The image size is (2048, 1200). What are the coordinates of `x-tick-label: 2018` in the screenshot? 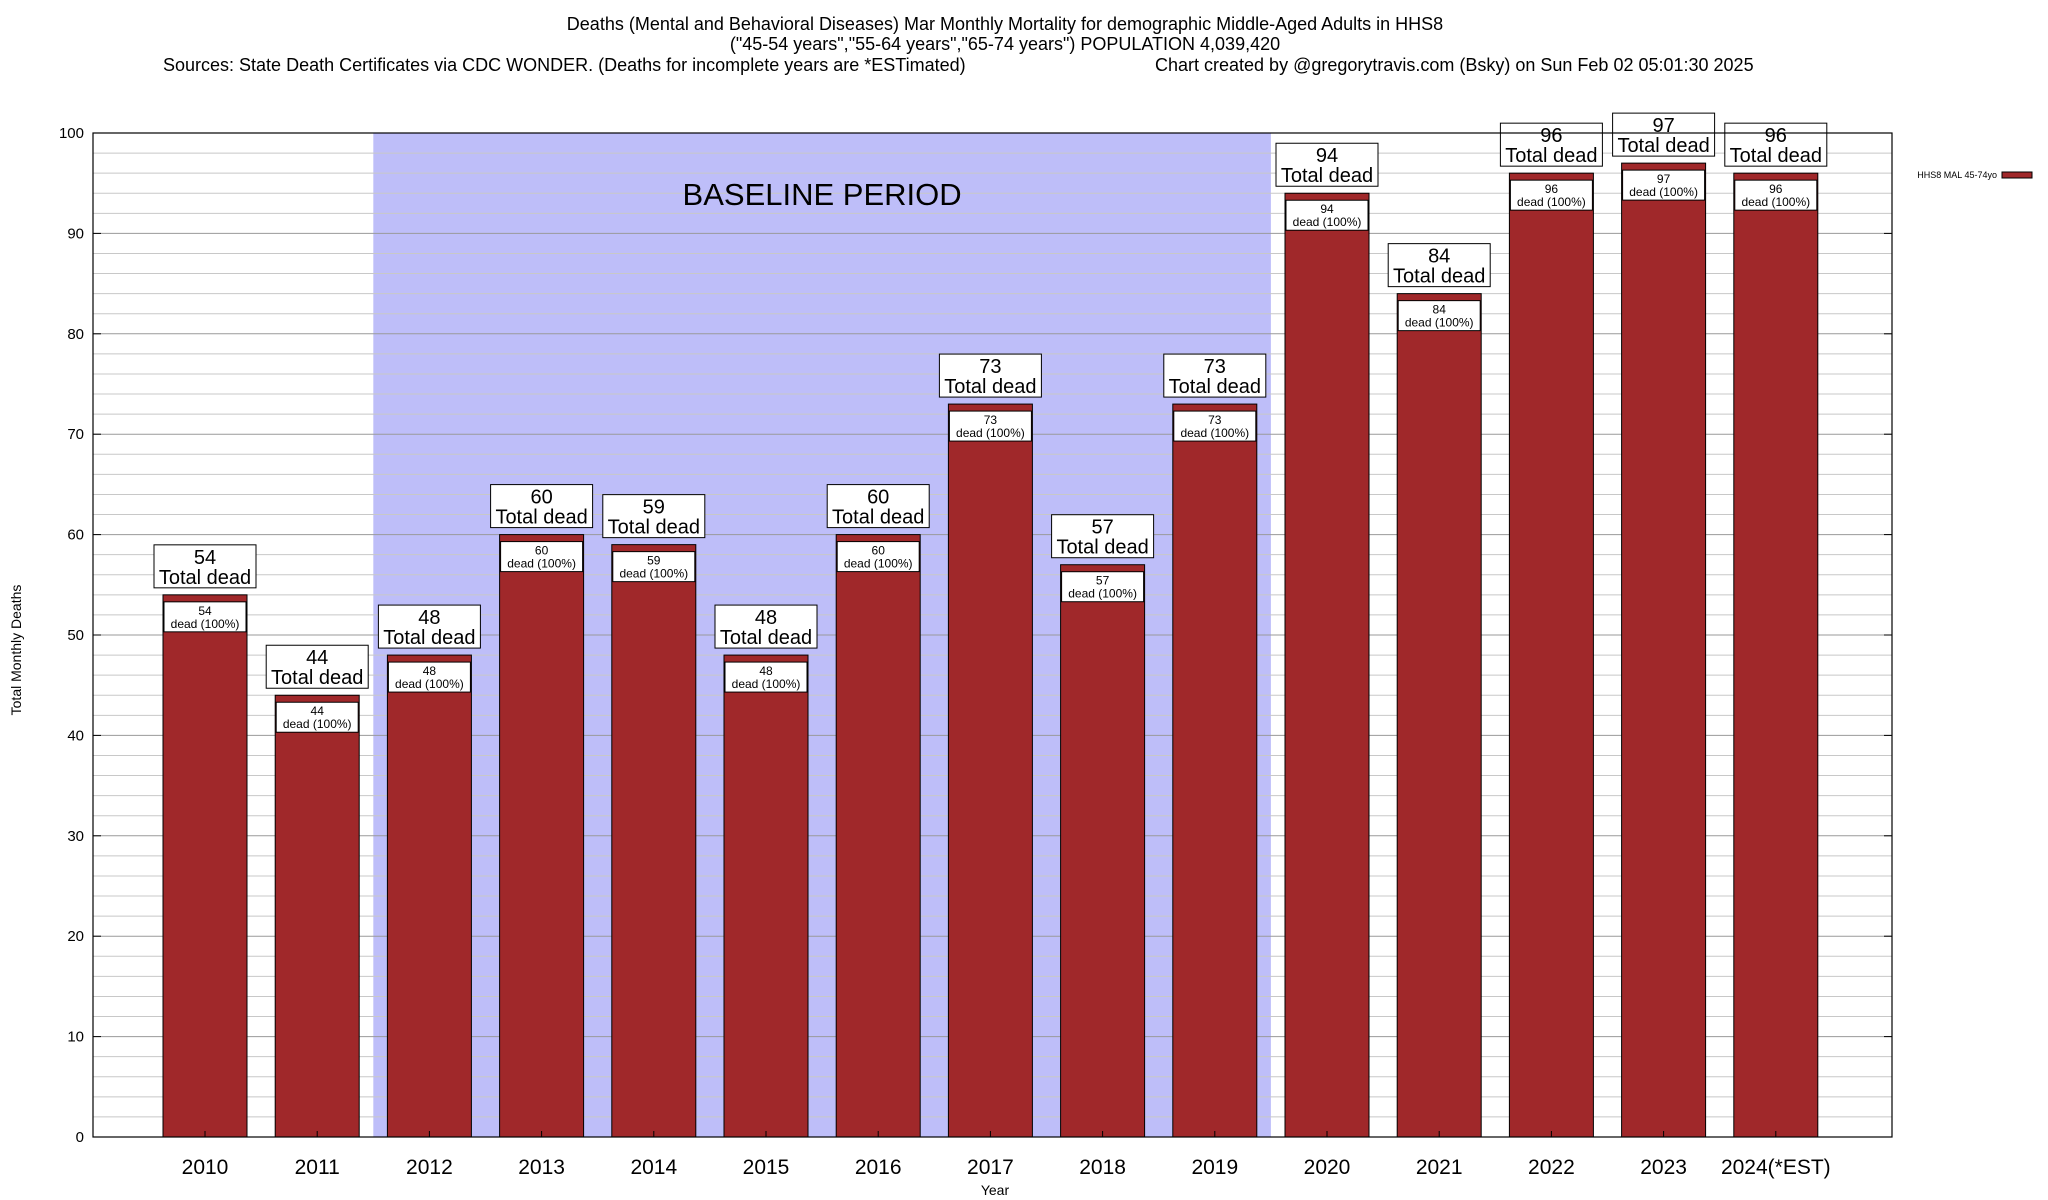 It's located at (1102, 1167).